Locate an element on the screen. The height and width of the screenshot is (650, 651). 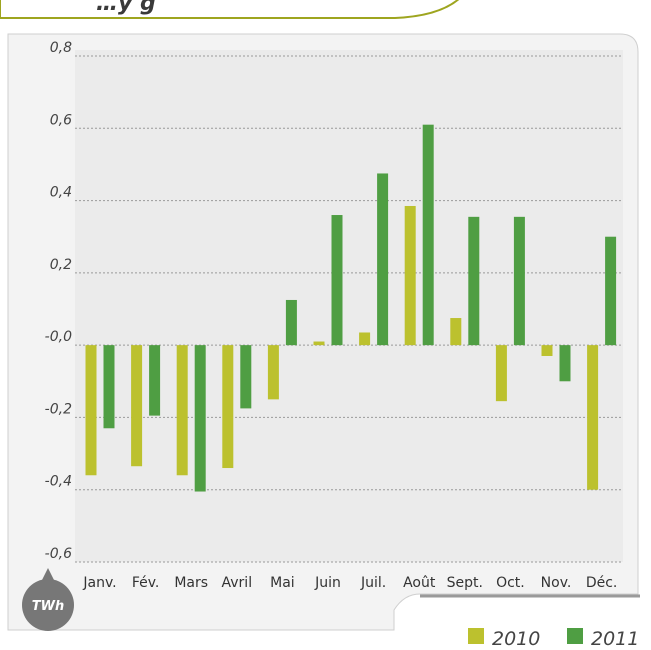
legend-swatch-2010 is located at coordinates (476, 636).